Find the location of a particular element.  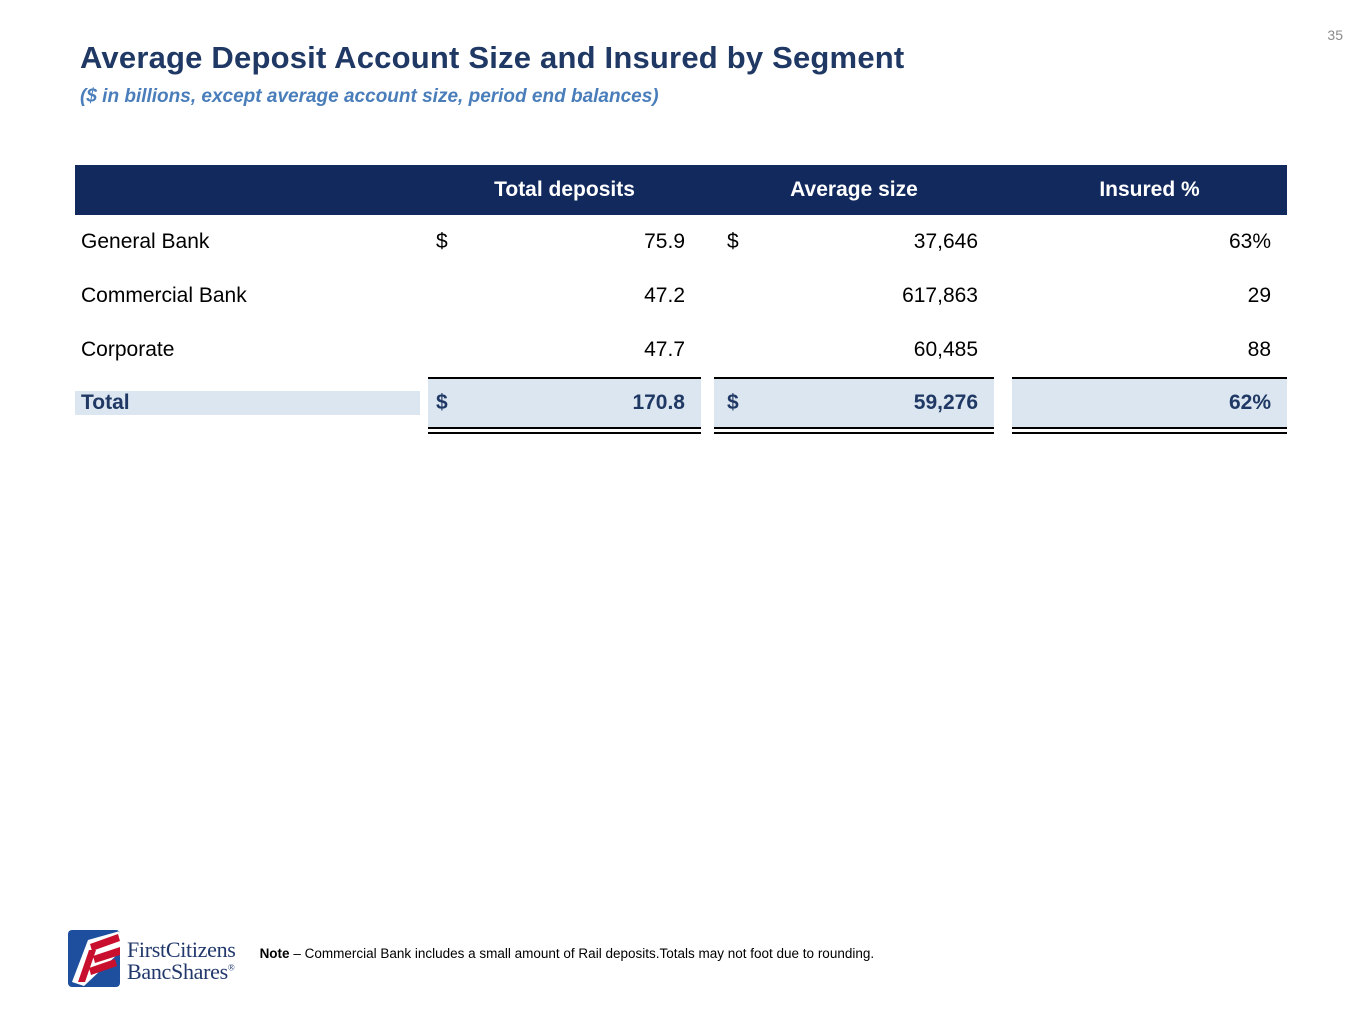

first-citizens-logo-text: FirstCitizens BancShares® is located at coordinates (181, 961).